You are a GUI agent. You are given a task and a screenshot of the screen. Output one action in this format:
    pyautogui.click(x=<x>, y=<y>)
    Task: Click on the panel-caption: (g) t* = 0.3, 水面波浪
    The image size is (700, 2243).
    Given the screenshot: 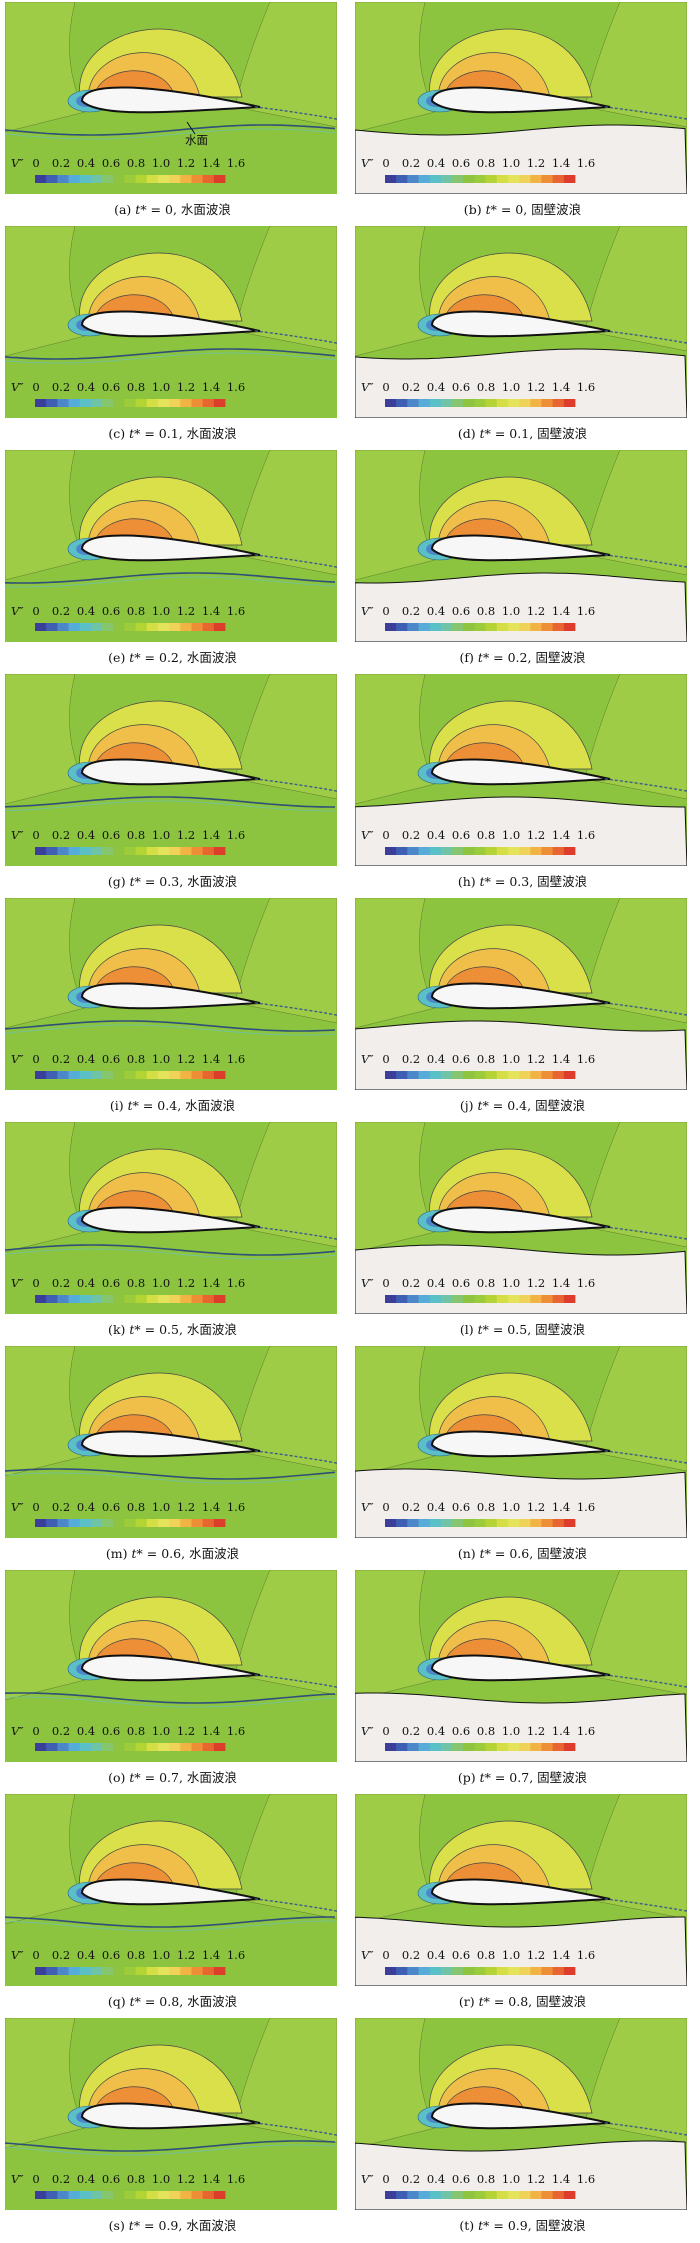 What is the action you would take?
    pyautogui.click(x=172, y=881)
    